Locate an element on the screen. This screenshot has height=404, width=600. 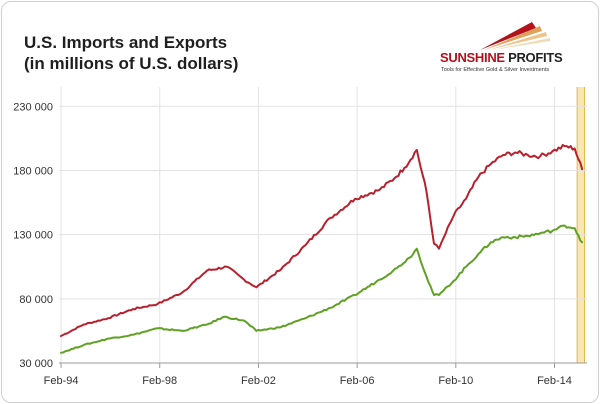
sun-rays-icon is located at coordinates (515, 36).